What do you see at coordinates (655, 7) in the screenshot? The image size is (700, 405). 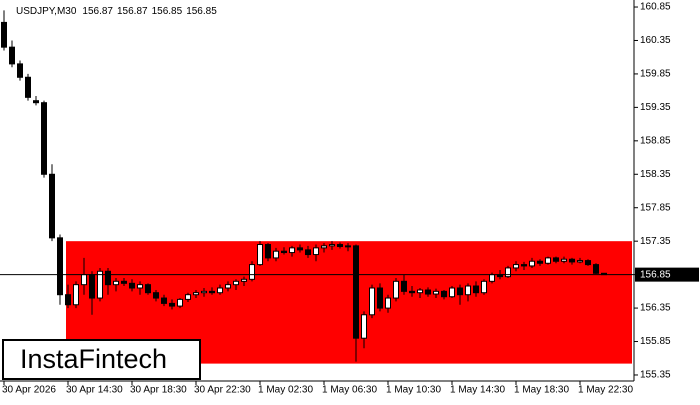 I see `y-tick-label: 160.85` at bounding box center [655, 7].